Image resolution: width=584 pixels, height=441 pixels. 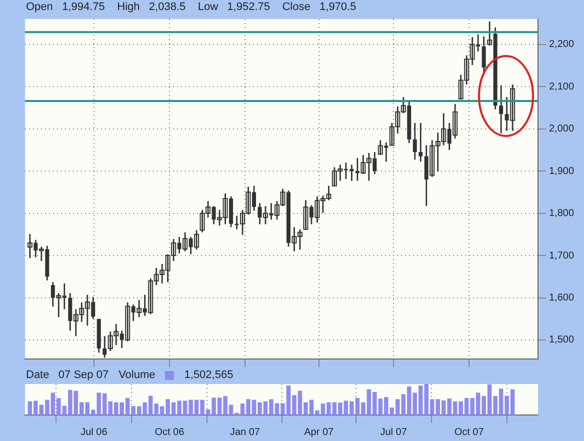 What do you see at coordinates (137, 375) in the screenshot?
I see `legend-label: Volume` at bounding box center [137, 375].